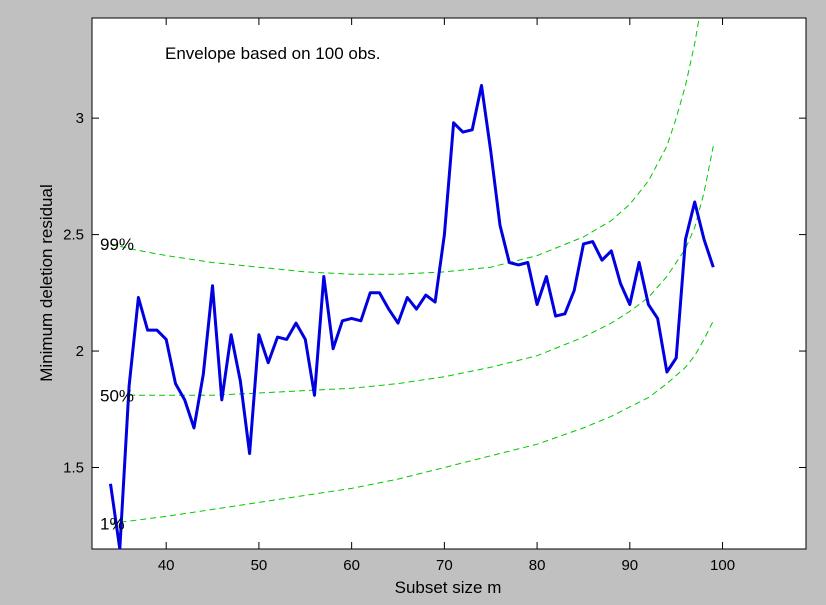 The height and width of the screenshot is (605, 826). Describe the element at coordinates (73, 467) in the screenshot. I see `y-tick-label: 1.5` at that location.